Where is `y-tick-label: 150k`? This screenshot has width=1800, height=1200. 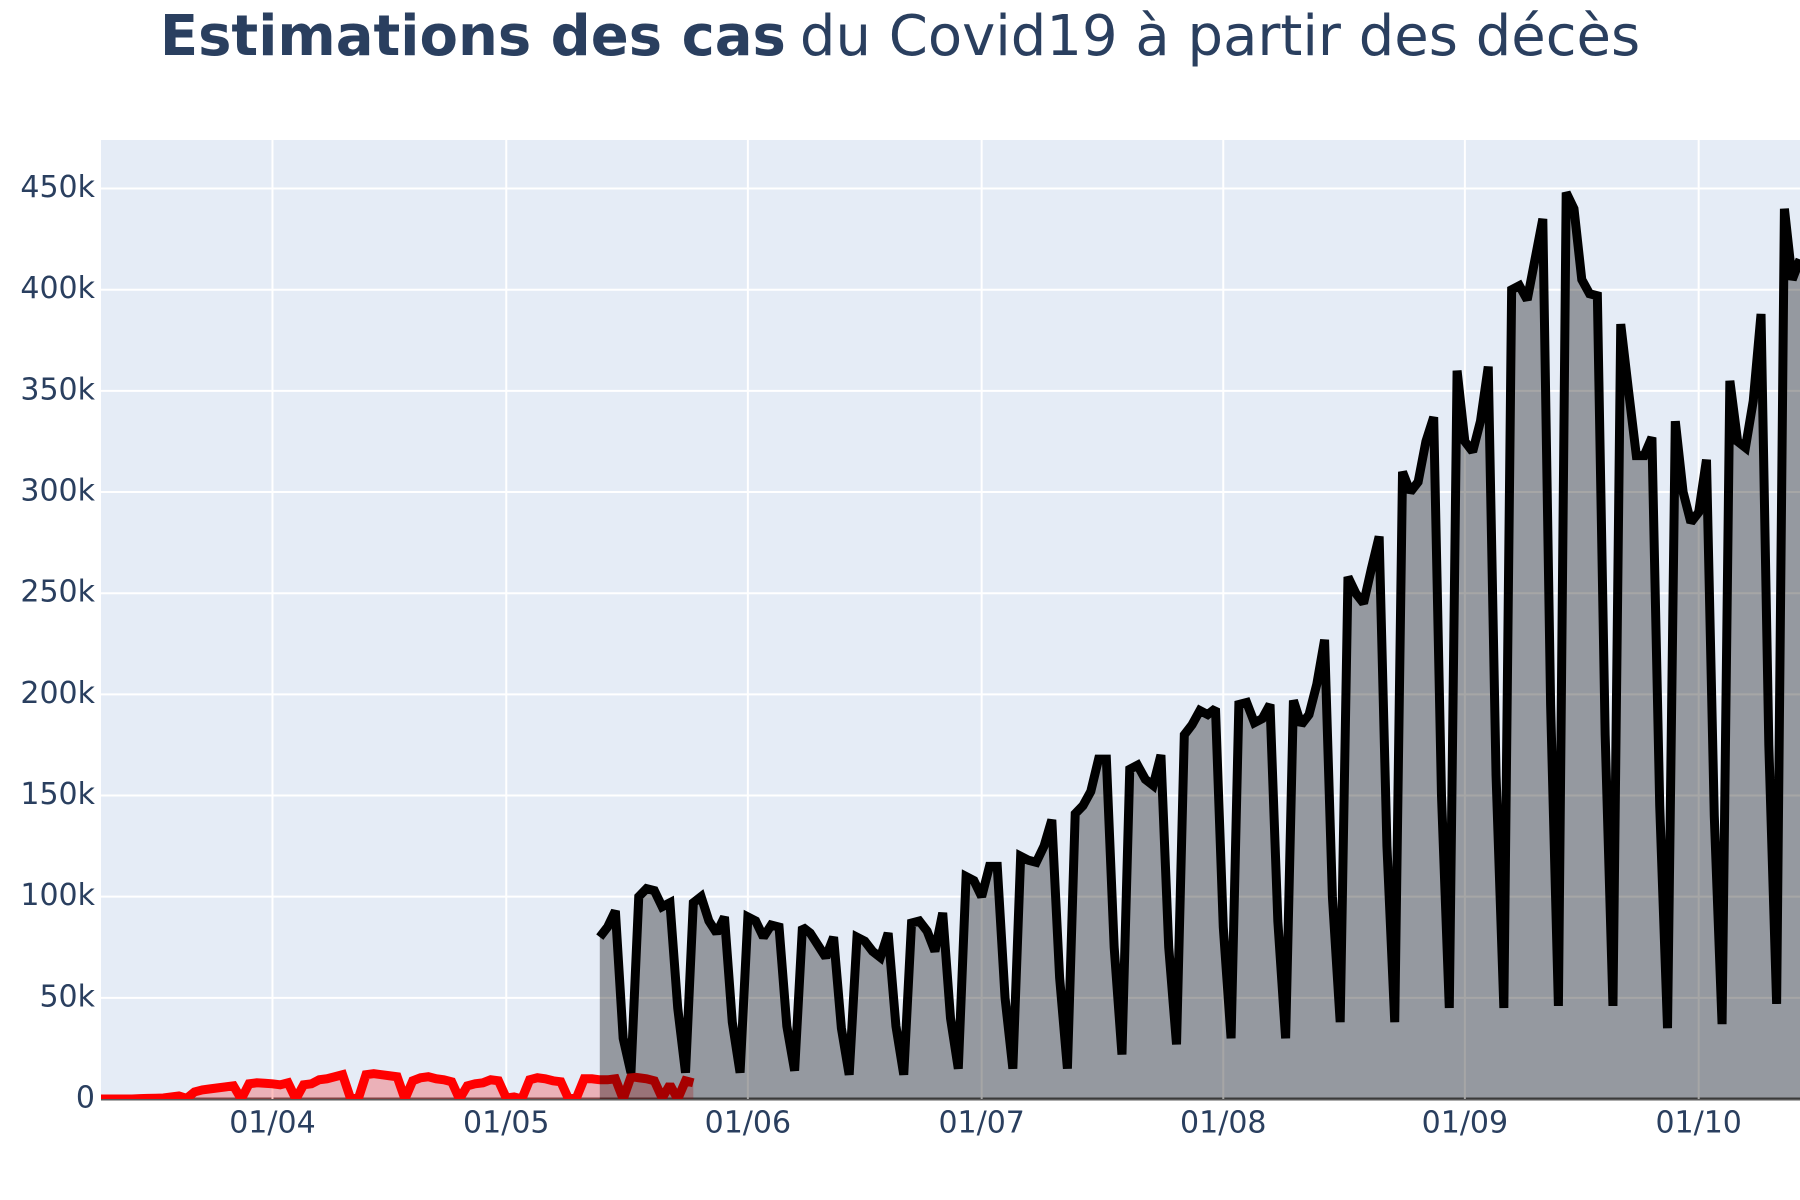
y-tick-label: 150k is located at coordinates (57, 794).